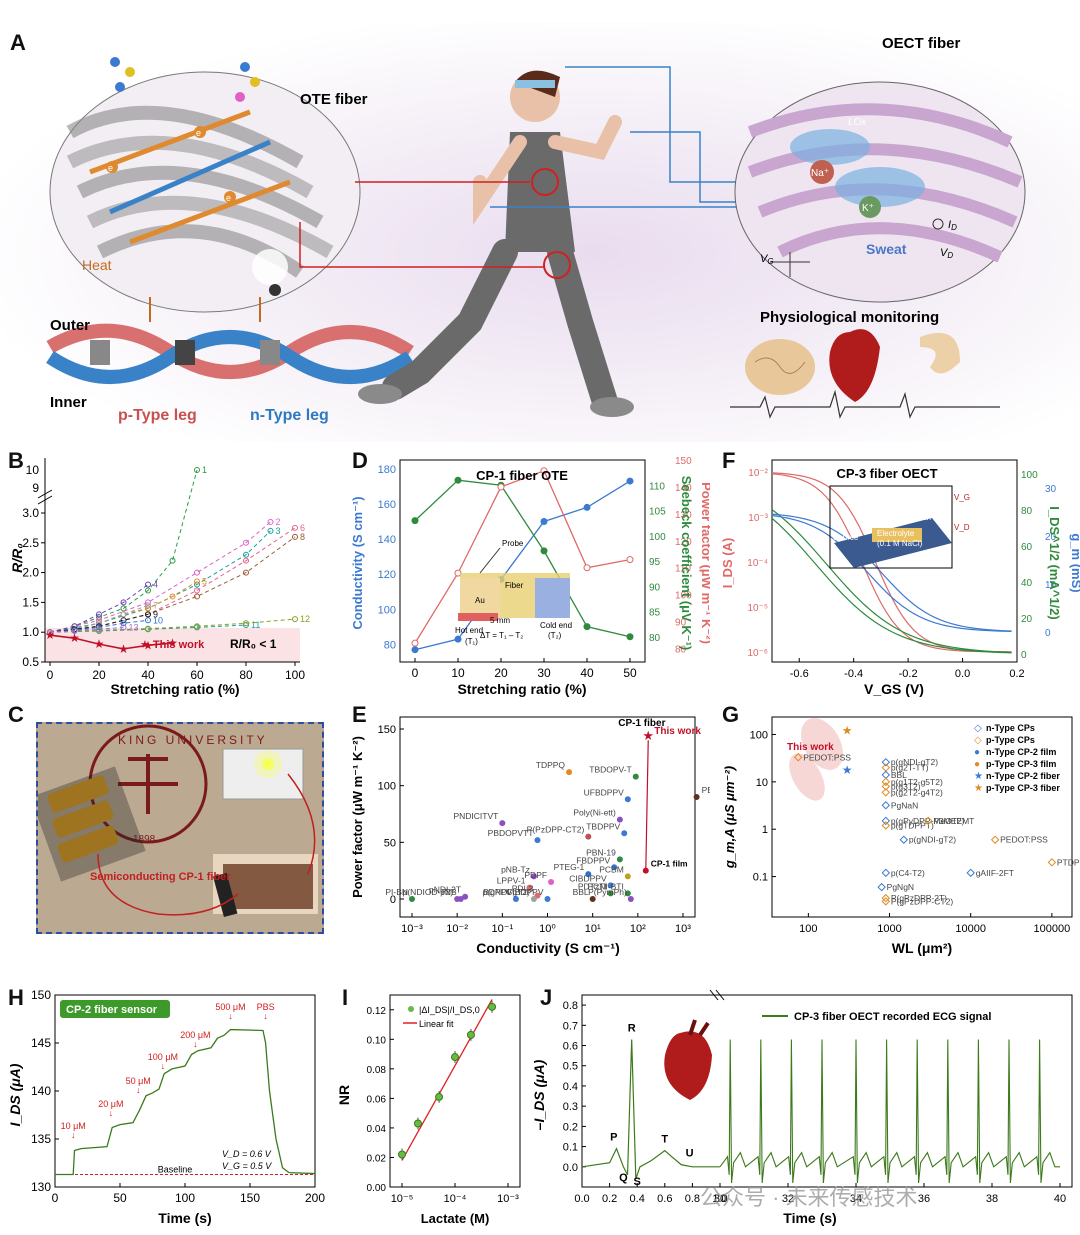 The height and width of the screenshot is (1235, 1080). Describe the element at coordinates (197, 675) in the screenshot. I see `x-tick-label: 60` at that location.